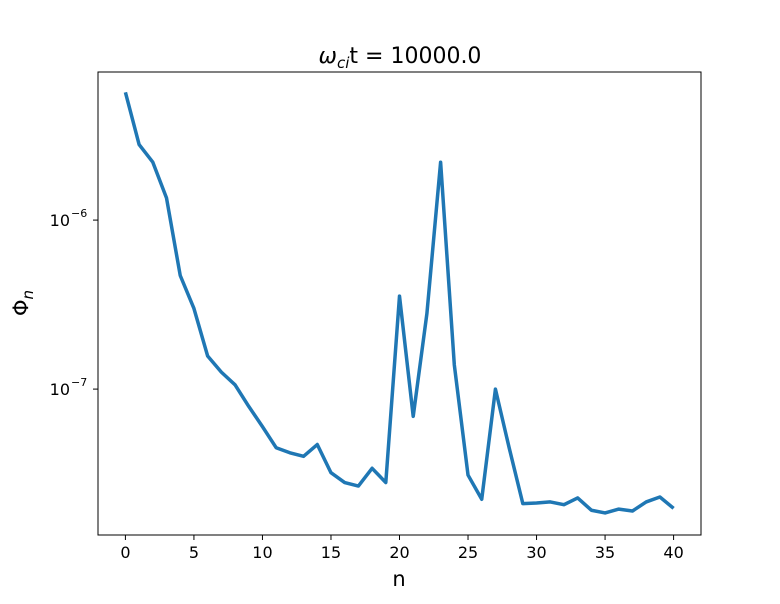 This screenshot has width=780, height=604. I want to click on x-tick-label: 10, so click(262, 552).